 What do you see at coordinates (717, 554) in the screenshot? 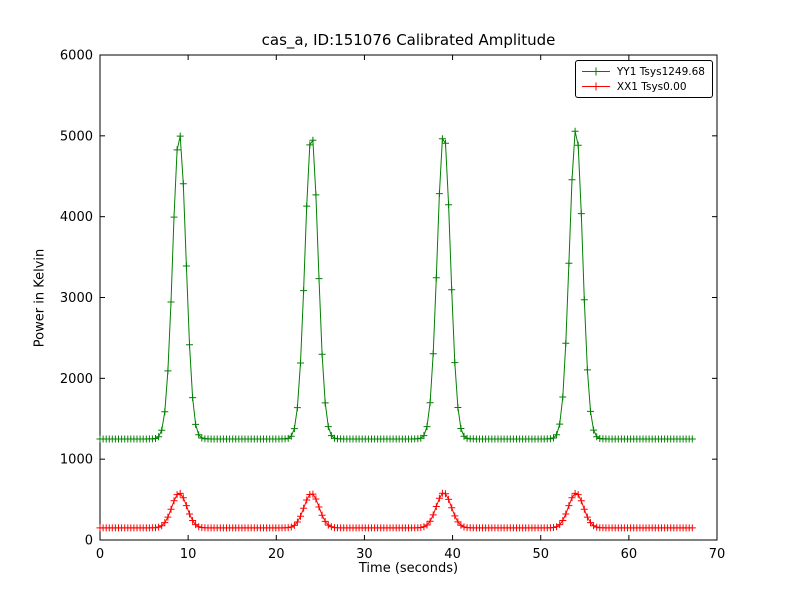
I see `x-tick-label: 70` at bounding box center [717, 554].